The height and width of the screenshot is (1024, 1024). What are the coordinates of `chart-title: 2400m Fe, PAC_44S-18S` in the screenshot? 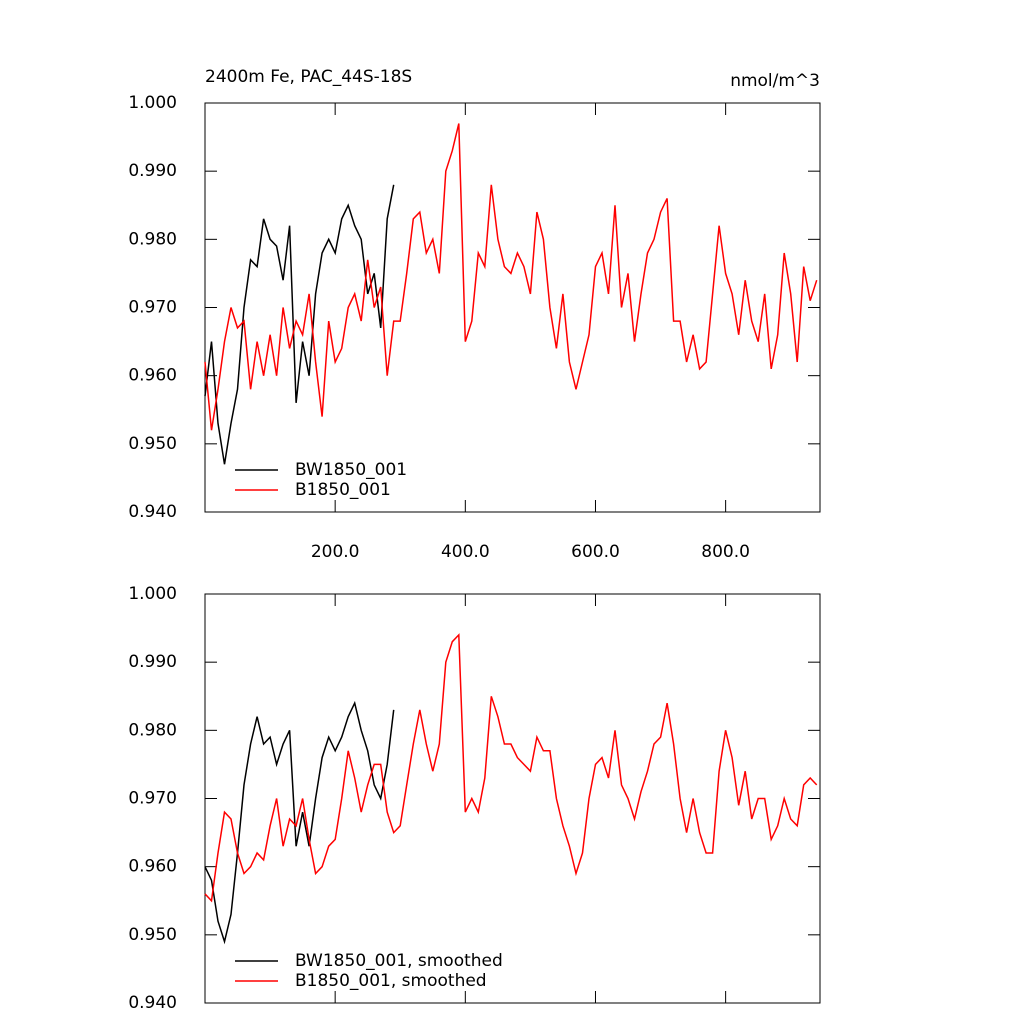 It's located at (308, 77).